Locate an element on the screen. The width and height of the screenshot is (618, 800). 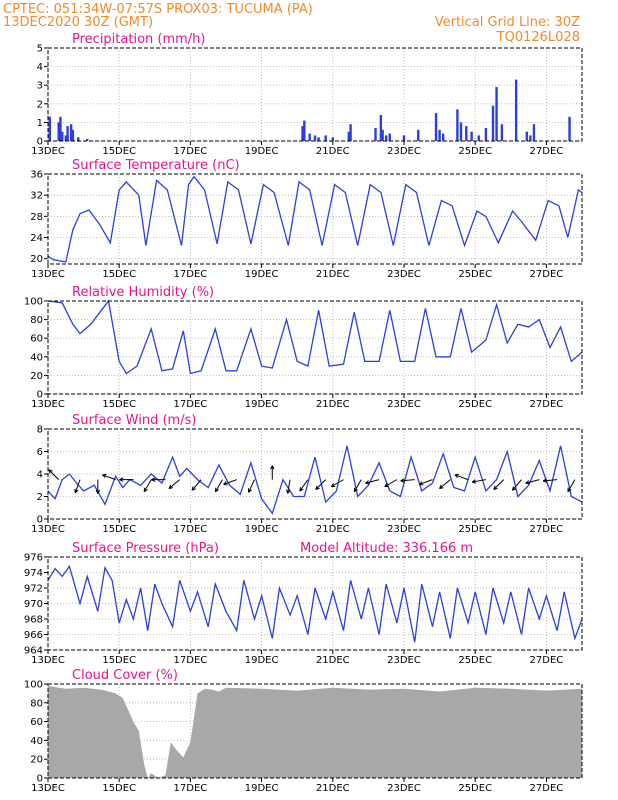
pressure-xtick-label: 27DEC is located at coordinates (547, 660).